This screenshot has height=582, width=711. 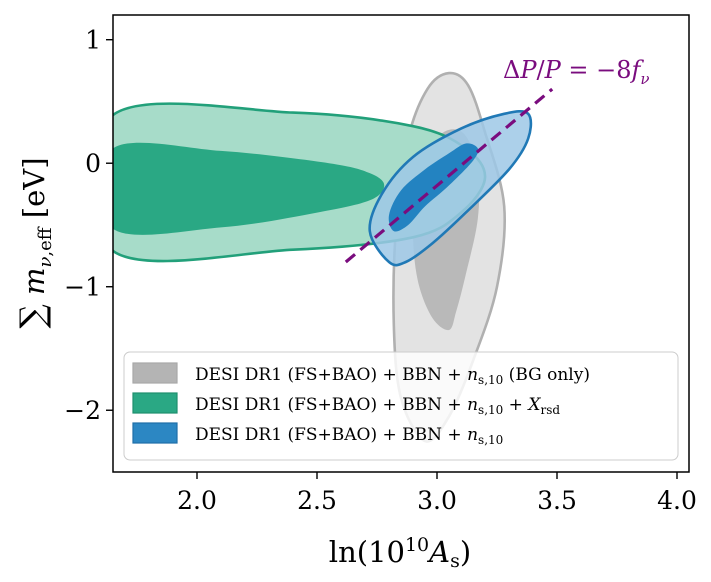 What do you see at coordinates (93, 40) in the screenshot?
I see `y-tick-label: 1` at bounding box center [93, 40].